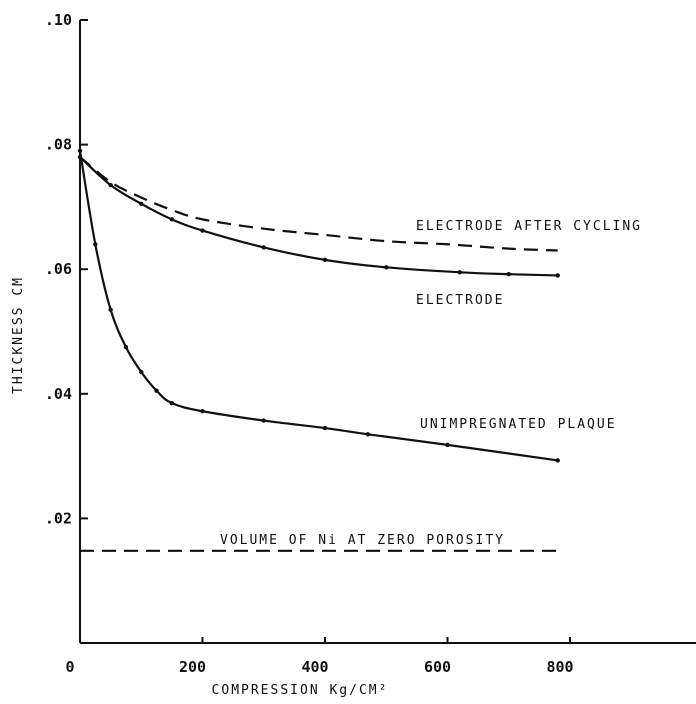  Describe the element at coordinates (58, 394) in the screenshot. I see `y-tick-label: .04` at that location.